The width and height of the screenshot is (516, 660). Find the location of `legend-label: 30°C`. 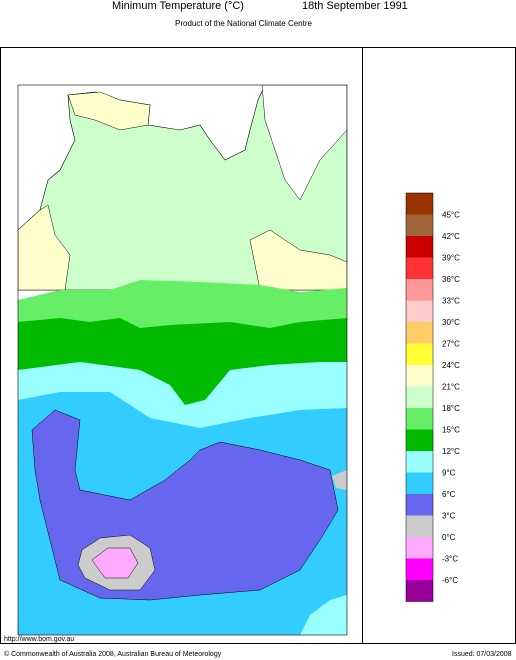

legend-label: 30°C is located at coordinates (451, 322).